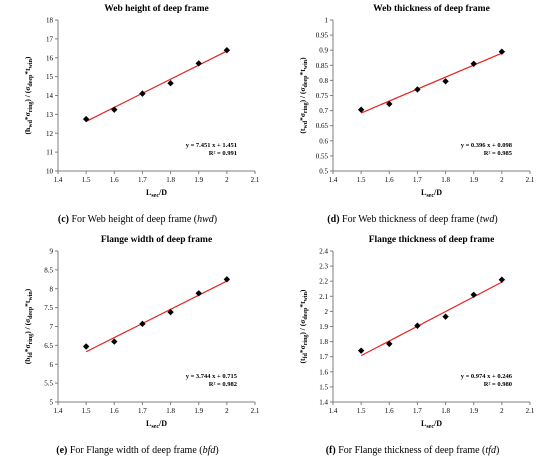 The height and width of the screenshot is (463, 550). Describe the element at coordinates (323, 342) in the screenshot. I see `y-tick-label-f: 1.8` at that location.